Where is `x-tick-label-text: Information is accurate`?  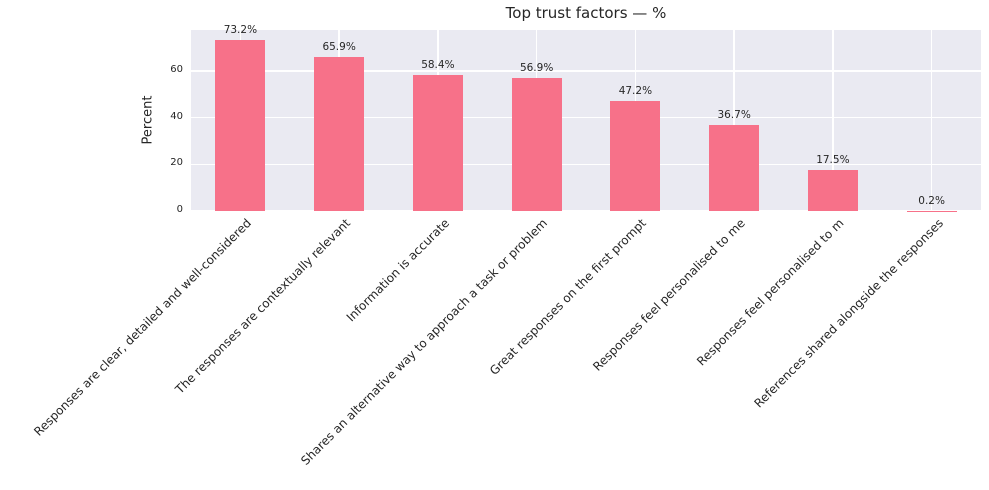 x-tick-label-text: Information is accurate is located at coordinates (397, 270).